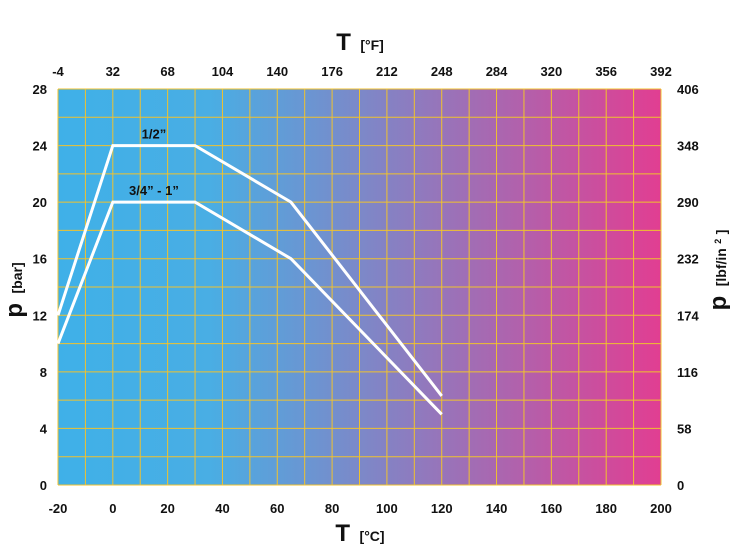  Describe the element at coordinates (277, 508) in the screenshot. I see `x-bottom-tick-label: 60` at that location.